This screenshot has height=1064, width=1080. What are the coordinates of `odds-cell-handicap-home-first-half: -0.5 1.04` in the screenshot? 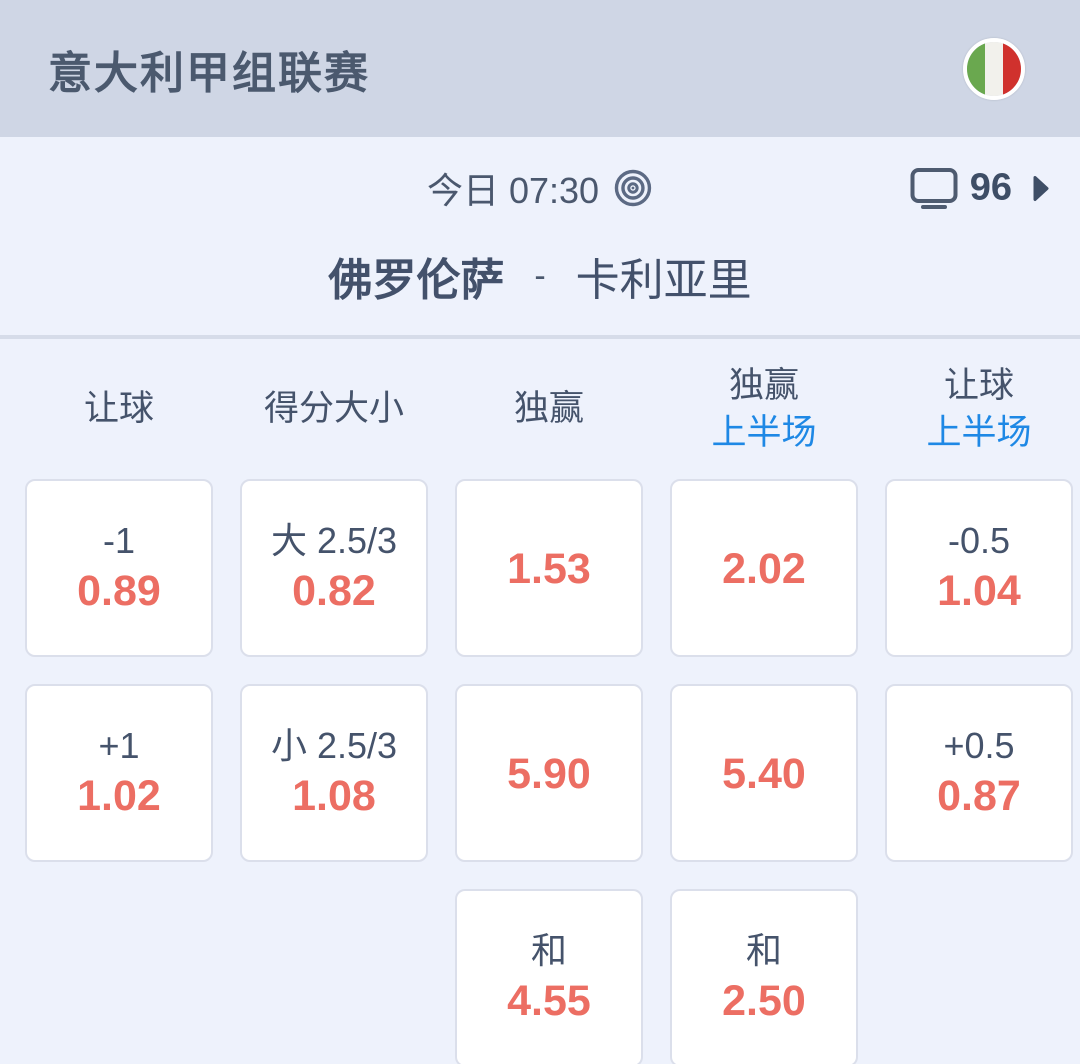 It's located at (979, 568).